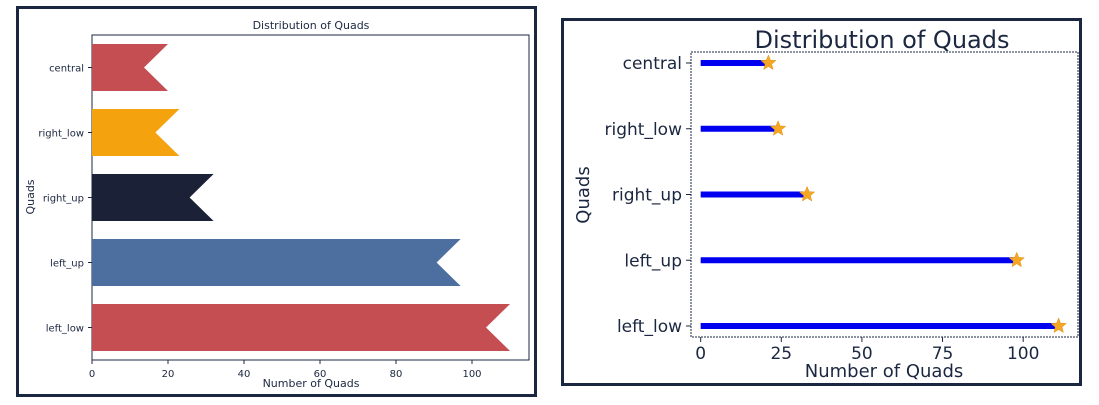 This screenshot has width=1099, height=405. Describe the element at coordinates (768, 62) in the screenshot. I see `star-marker-central` at that location.